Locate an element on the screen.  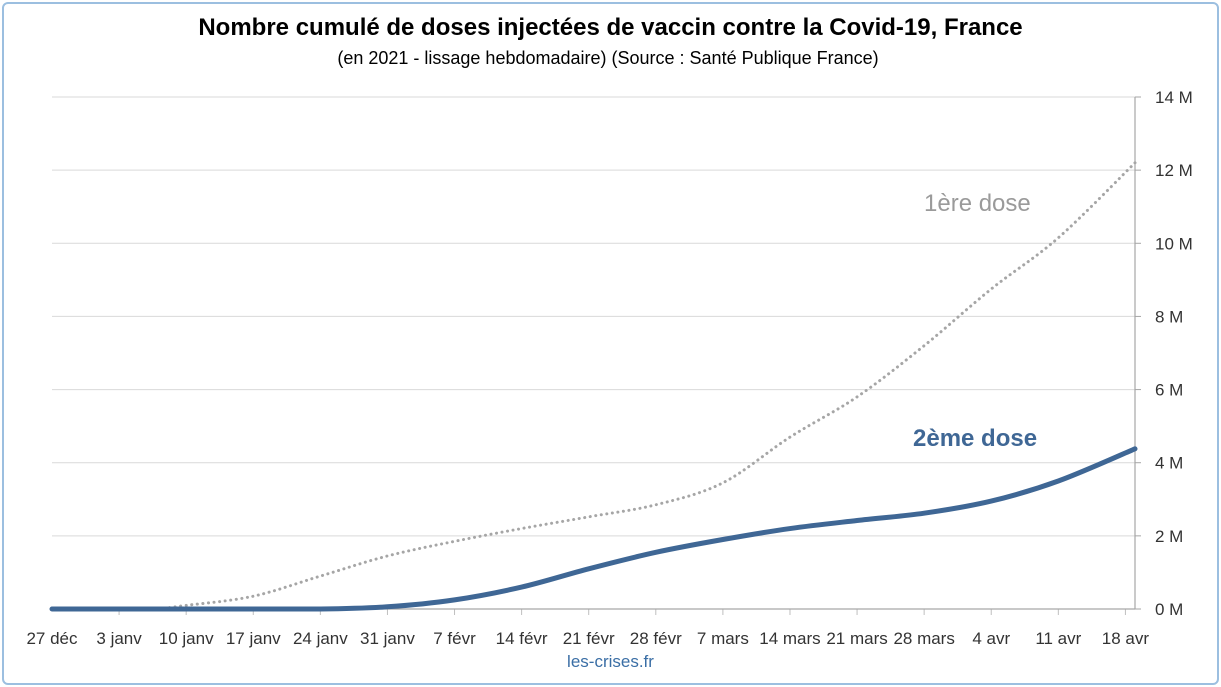
x-tick-label: 17 janv is located at coordinates (253, 638).